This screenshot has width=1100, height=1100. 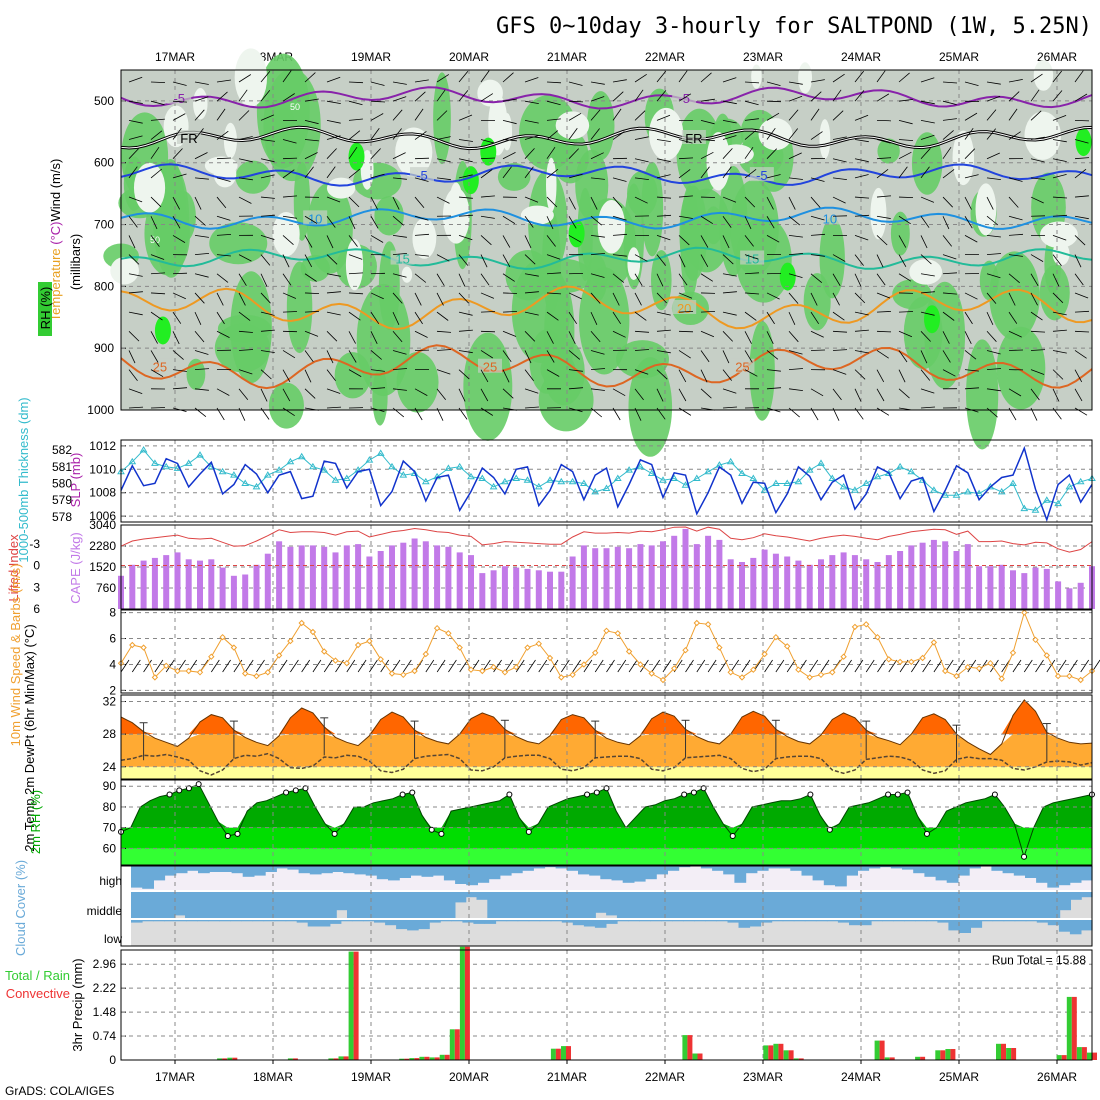 What do you see at coordinates (105, 911) in the screenshot?
I see `cloud-level-middle: middle` at bounding box center [105, 911].